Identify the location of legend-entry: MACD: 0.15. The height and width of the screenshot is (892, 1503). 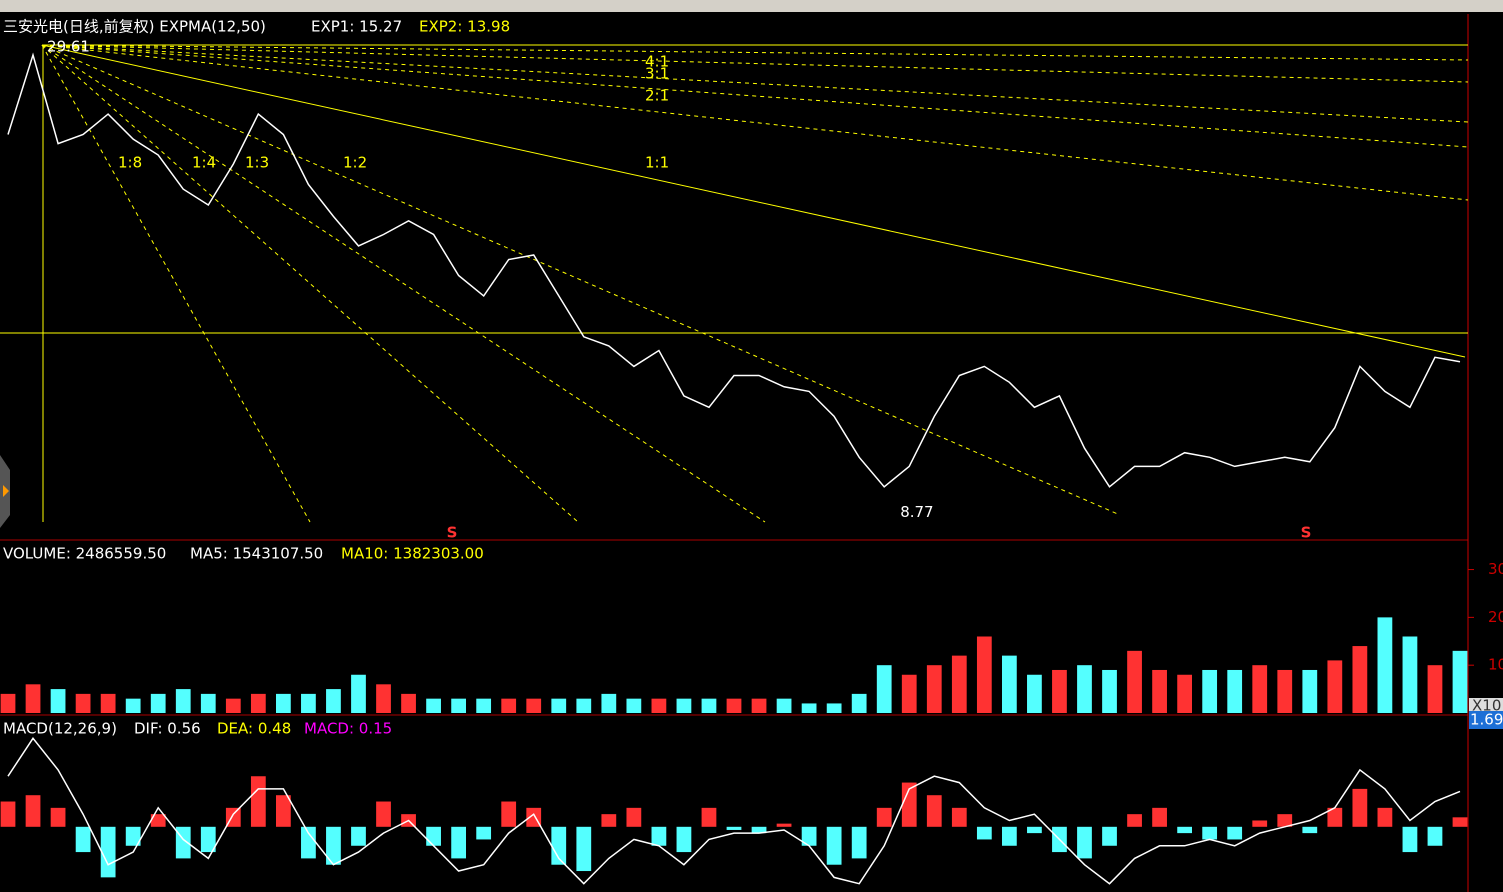
(348, 729).